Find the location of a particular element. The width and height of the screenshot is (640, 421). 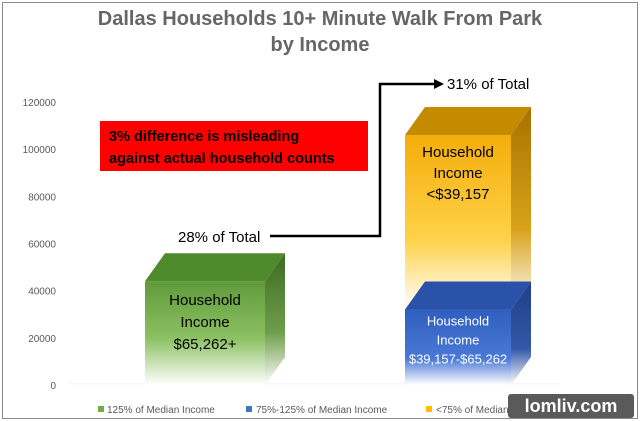

bar-green-label-line-1: Household is located at coordinates (205, 300).